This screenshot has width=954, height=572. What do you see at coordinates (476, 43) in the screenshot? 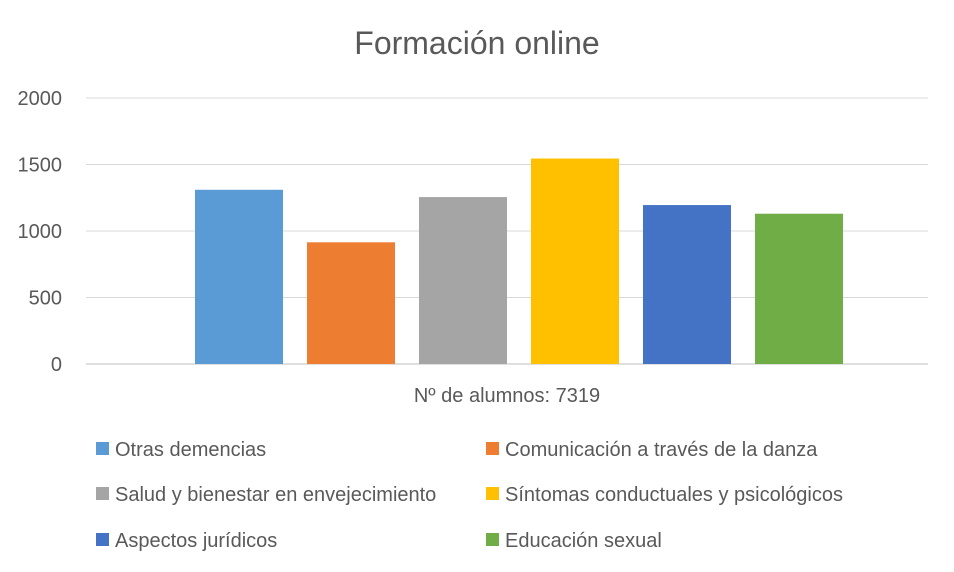
I see `chart-title: Formación online` at bounding box center [476, 43].